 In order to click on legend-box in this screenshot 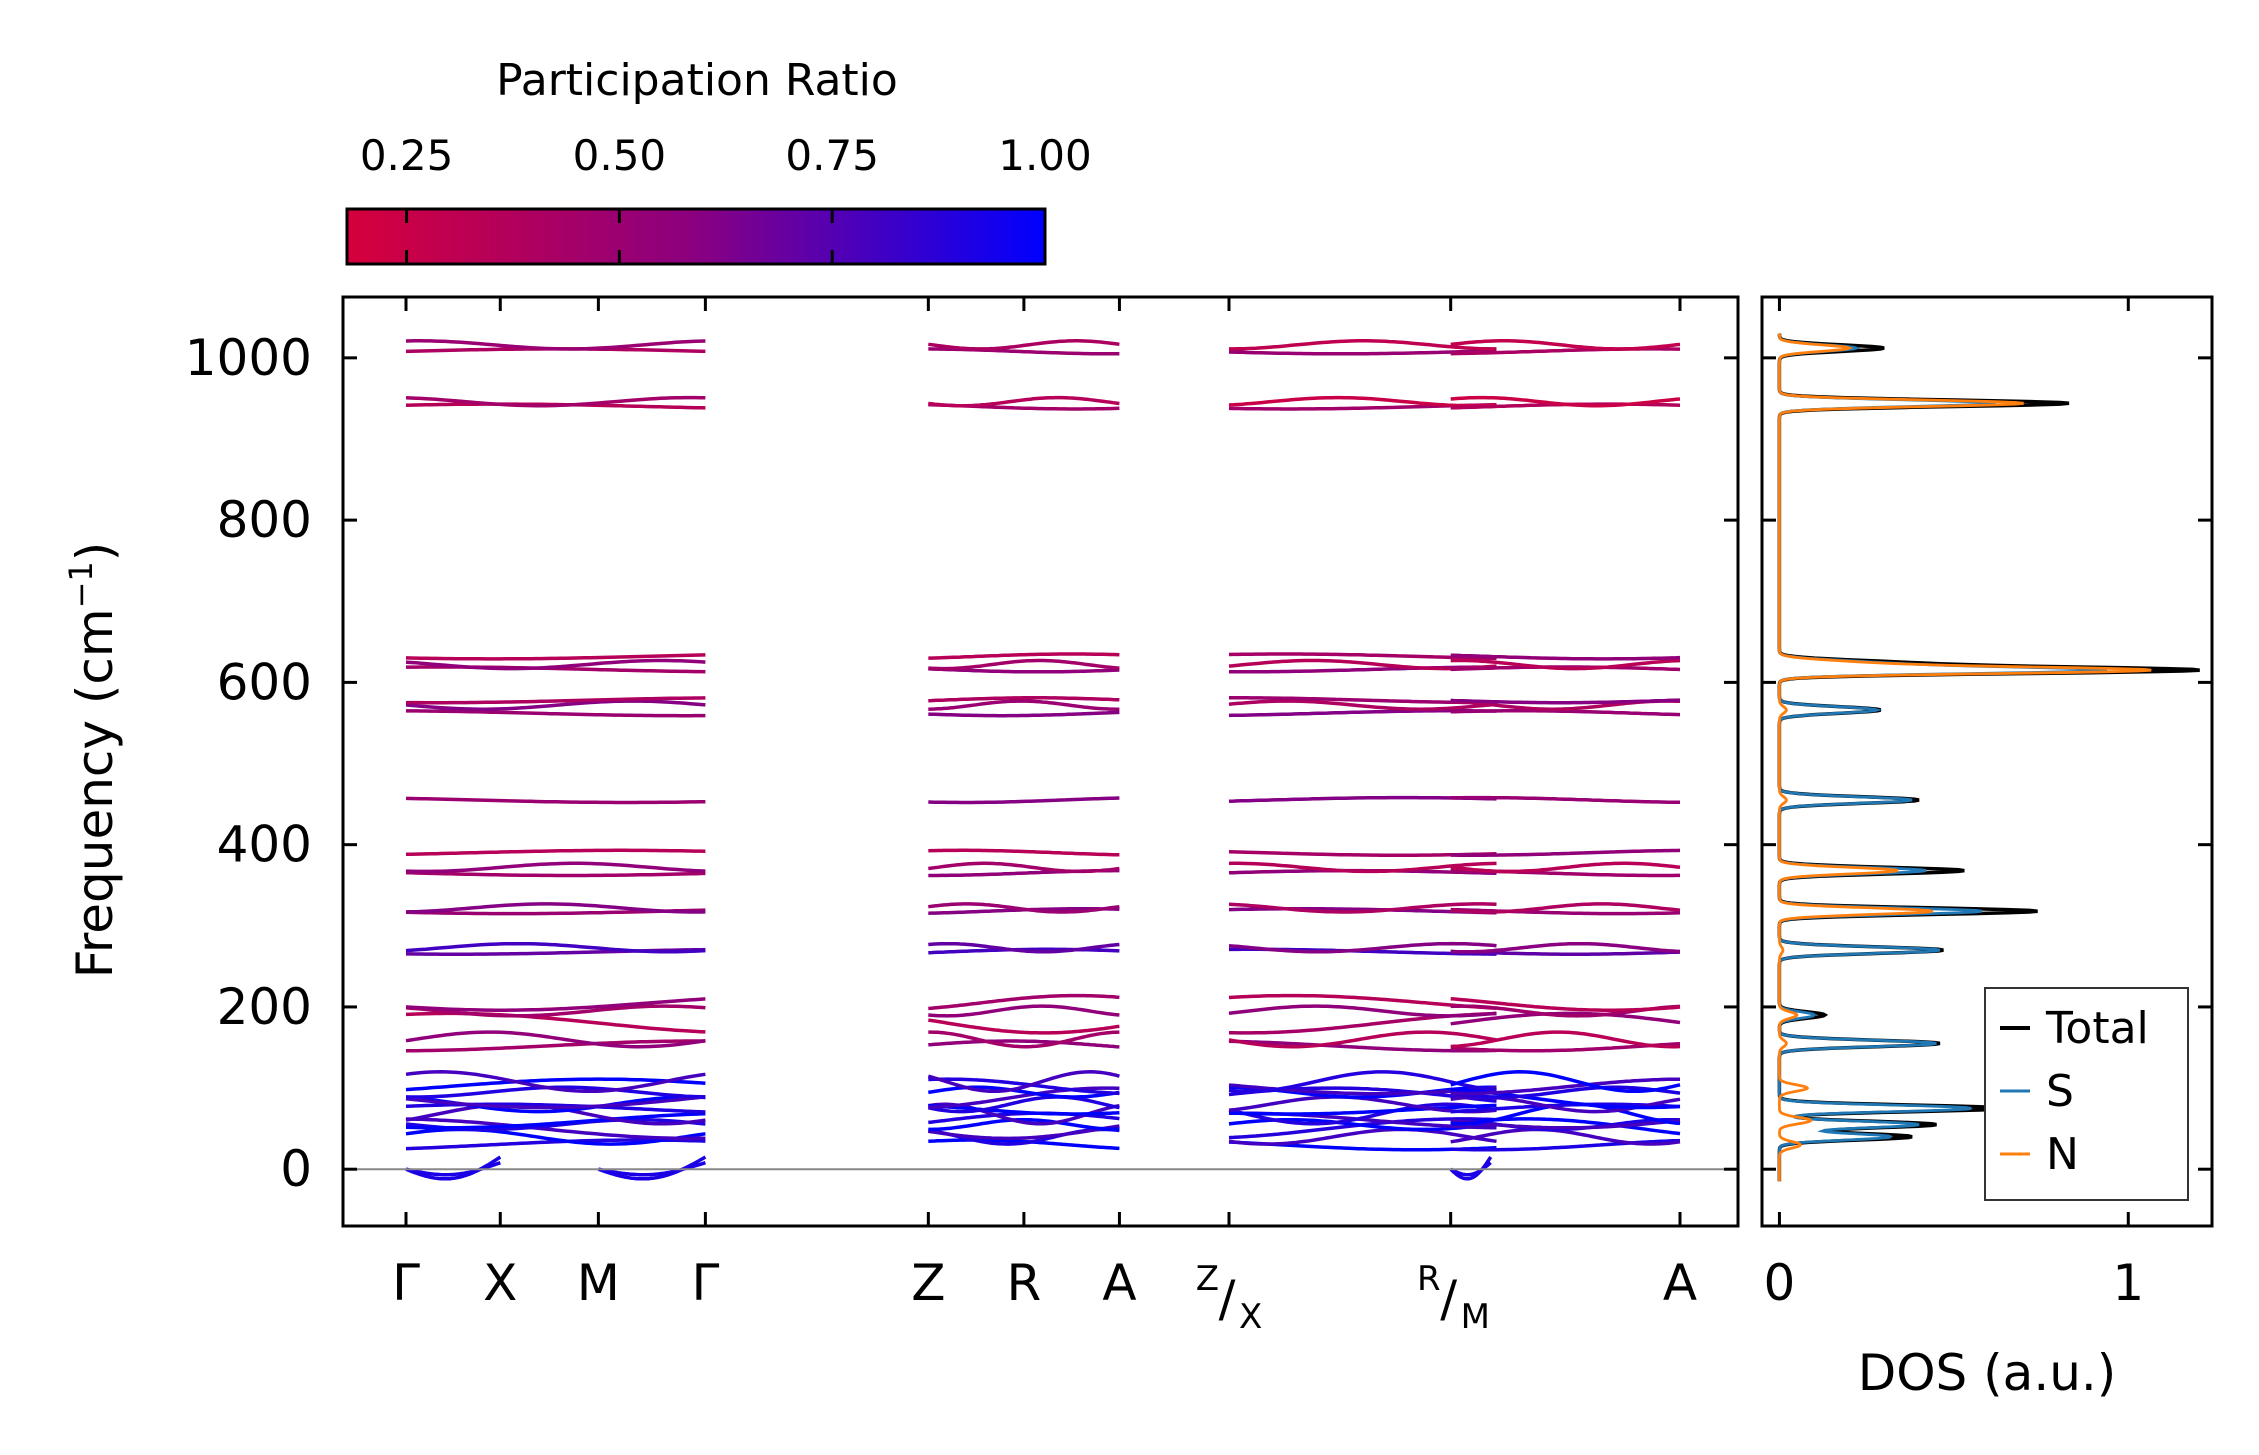, I will do `click(2086, 1094)`.